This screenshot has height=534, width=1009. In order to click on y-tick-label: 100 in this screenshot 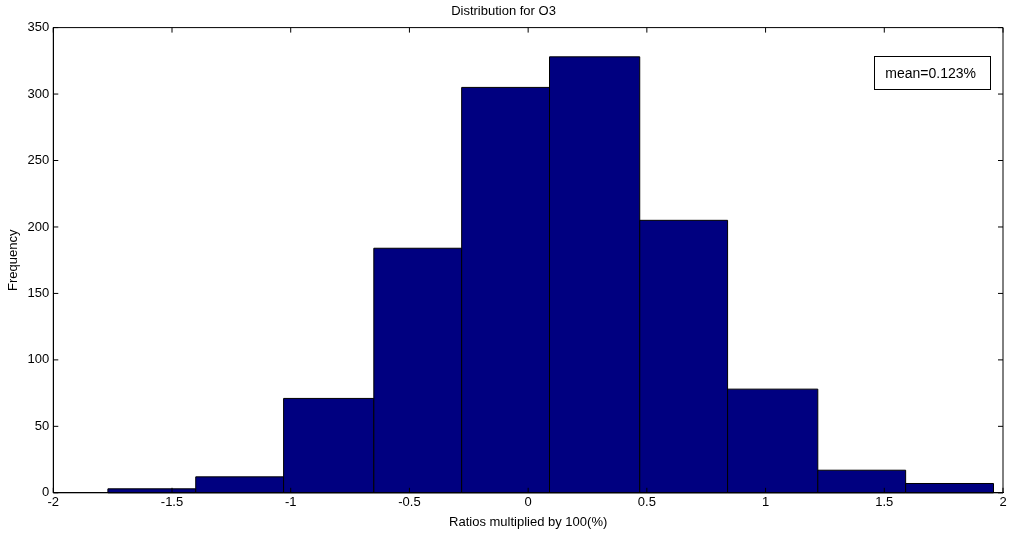, I will do `click(38, 359)`.